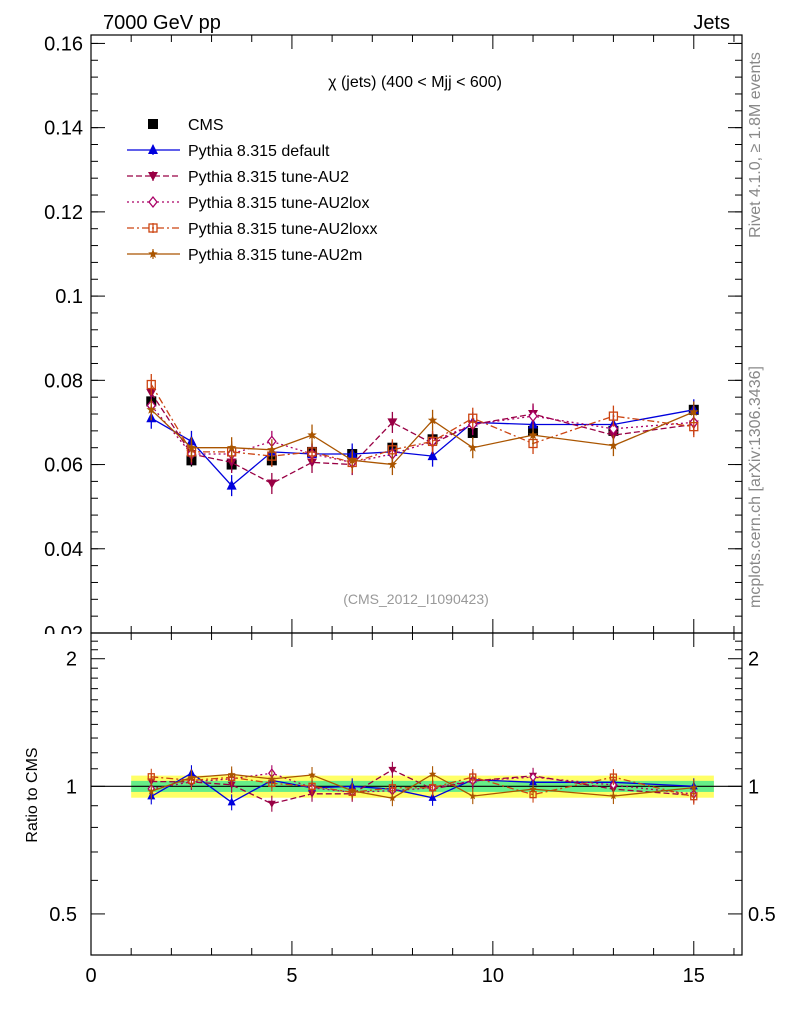  What do you see at coordinates (282, 229) in the screenshot?
I see `legend-label: Pythia 8.315 tune-AU2loxx` at bounding box center [282, 229].